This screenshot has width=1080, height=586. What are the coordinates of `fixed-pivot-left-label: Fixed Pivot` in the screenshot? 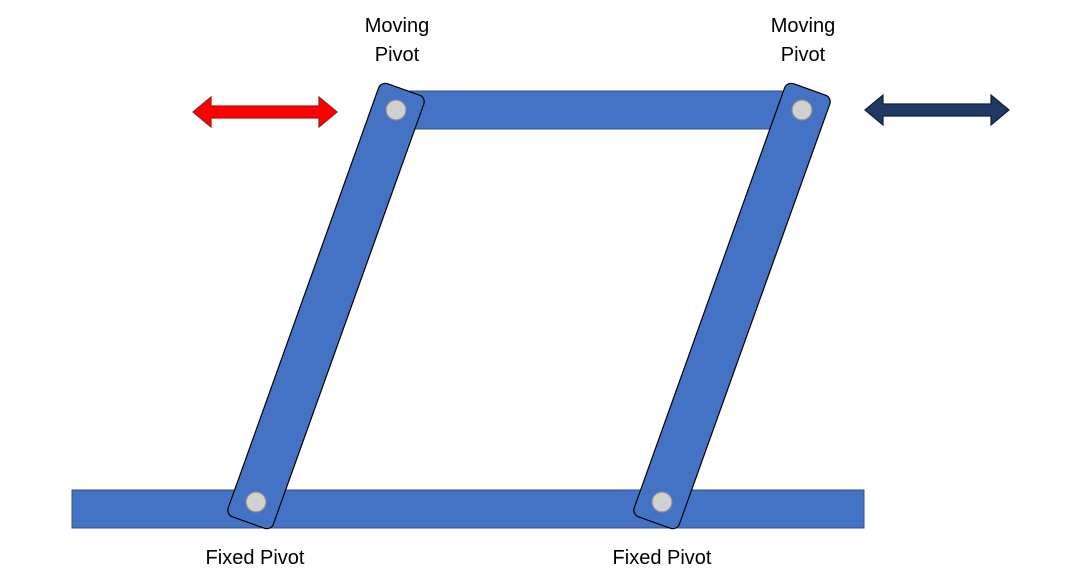 It's located at (255, 558).